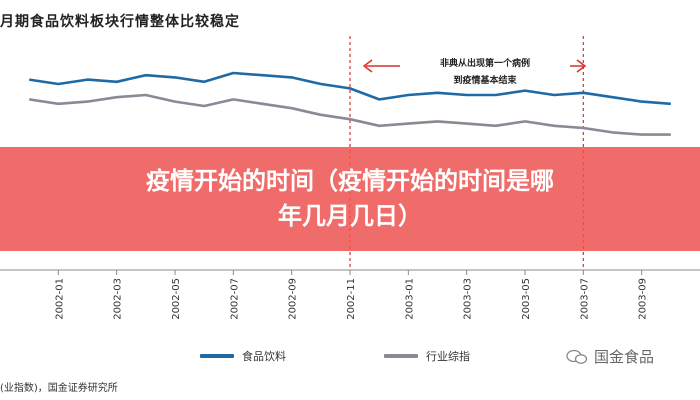 This screenshot has height=400, width=700. Describe the element at coordinates (120, 22) in the screenshot. I see `chart-title: 月期食品饮料板块行情整体比较稳定` at that location.